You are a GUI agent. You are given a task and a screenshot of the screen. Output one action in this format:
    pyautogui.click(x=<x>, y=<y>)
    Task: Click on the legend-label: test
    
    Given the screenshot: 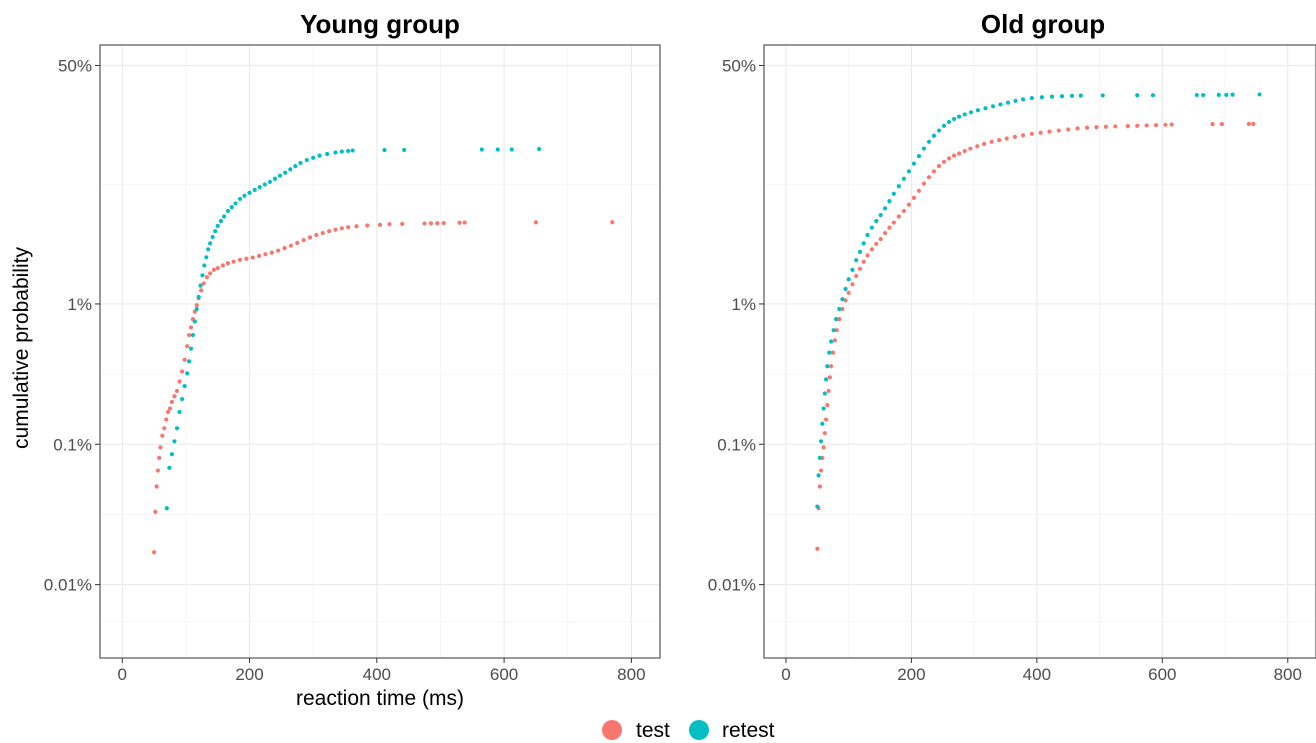 What is the action you would take?
    pyautogui.click(x=653, y=730)
    